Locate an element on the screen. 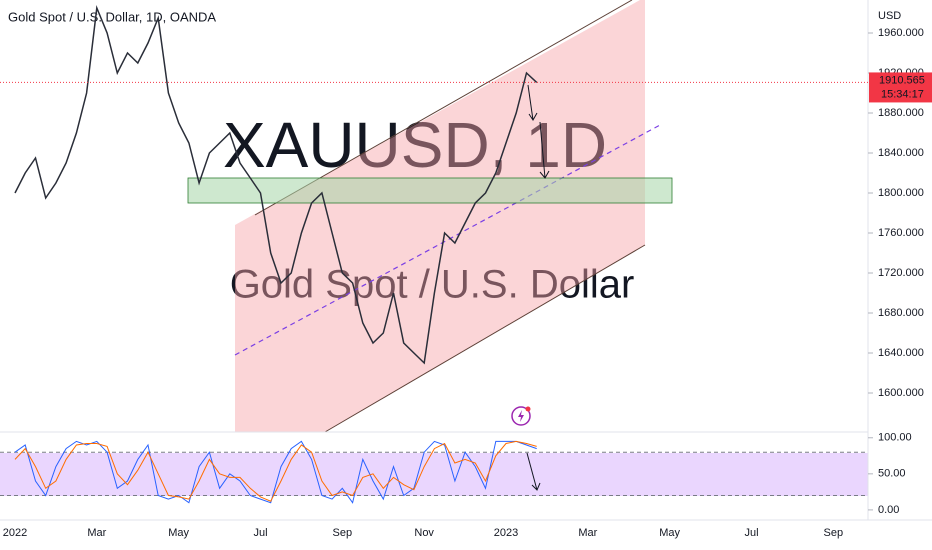 The image size is (932, 550). y-tick-label: 0.00 is located at coordinates (888, 510).